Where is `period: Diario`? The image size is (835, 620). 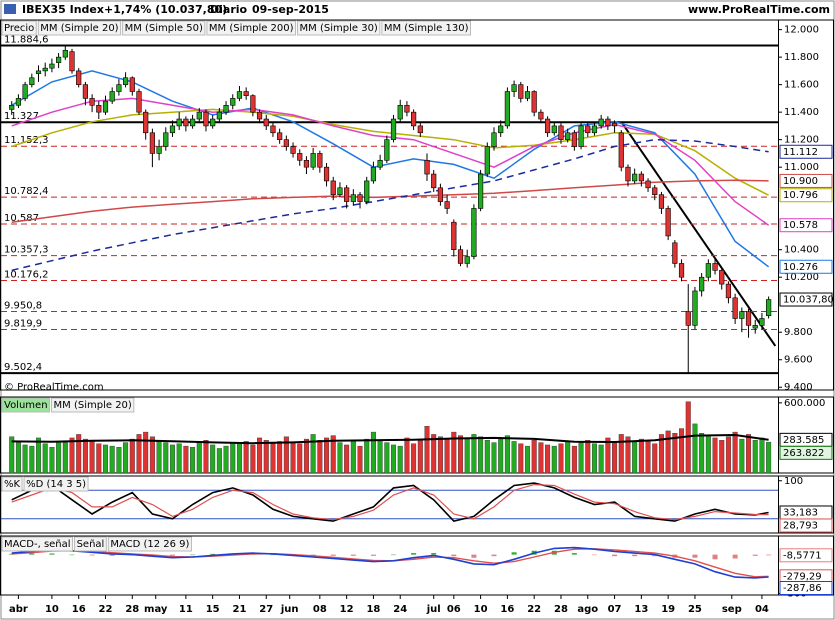
period: Diario is located at coordinates (229, 9).